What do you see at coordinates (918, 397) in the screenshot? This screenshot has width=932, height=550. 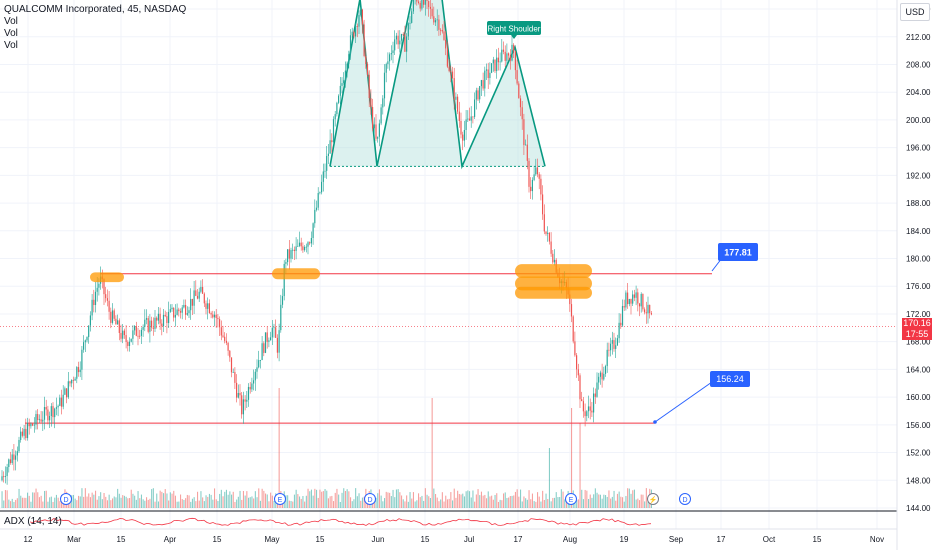 I see `price-tick-label: 160.00` at bounding box center [918, 397].